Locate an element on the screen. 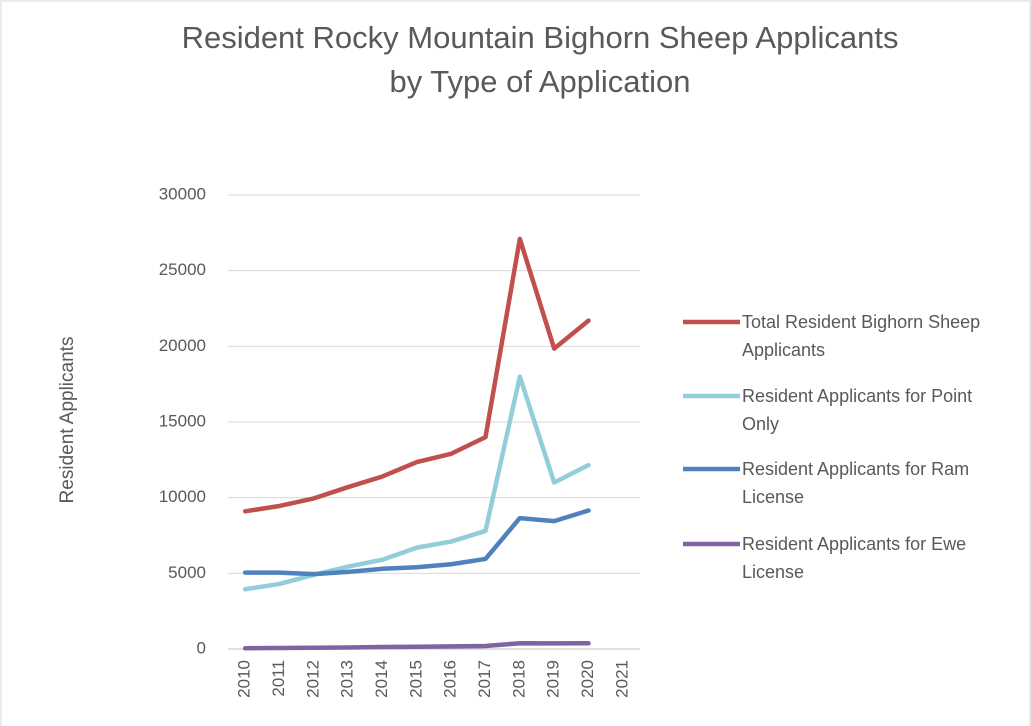 The width and height of the screenshot is (1031, 726). x-tick-label: 2019 is located at coordinates (553, 679).